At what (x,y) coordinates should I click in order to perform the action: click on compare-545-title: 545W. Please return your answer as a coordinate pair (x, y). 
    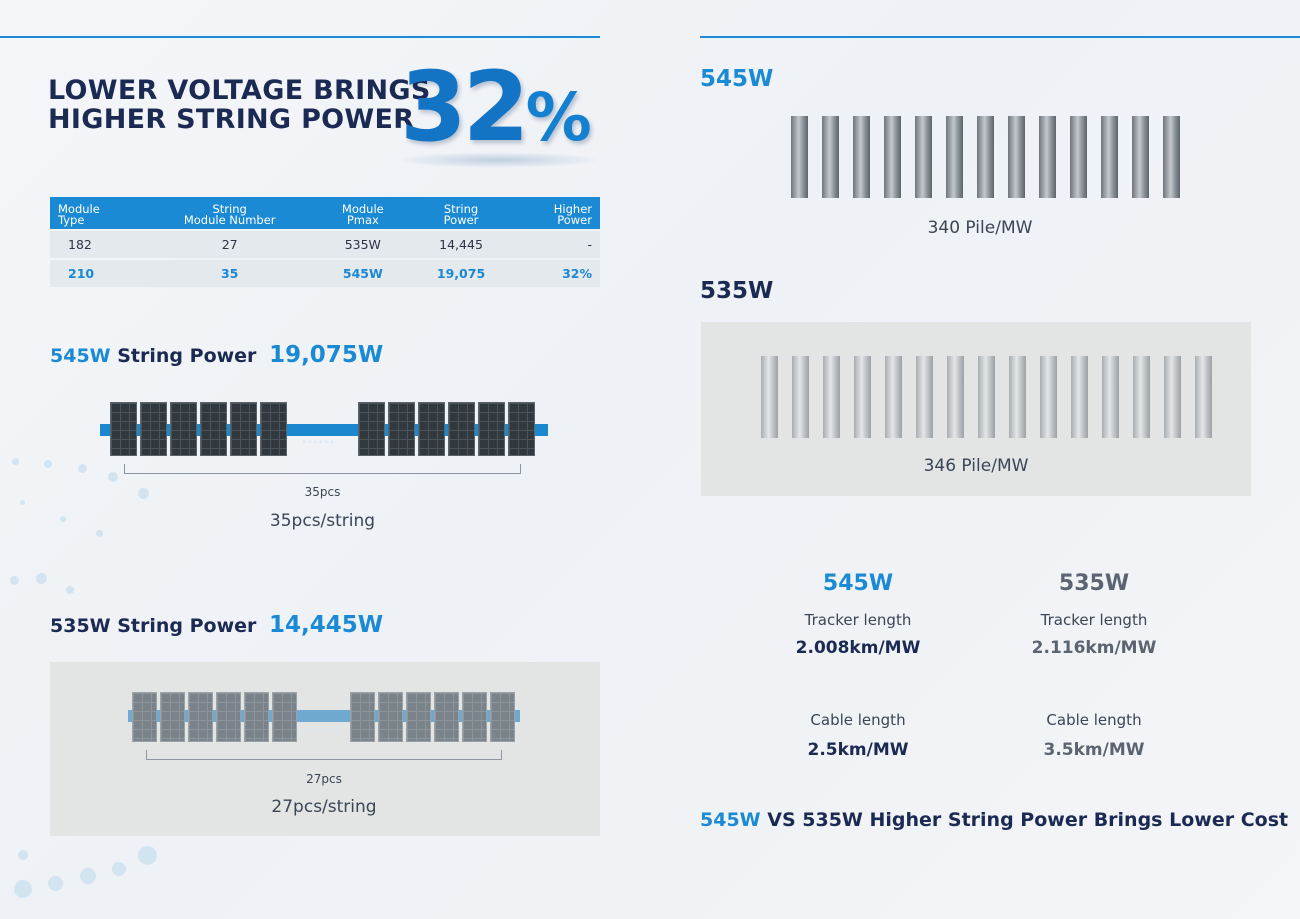
    Looking at the image, I should click on (858, 583).